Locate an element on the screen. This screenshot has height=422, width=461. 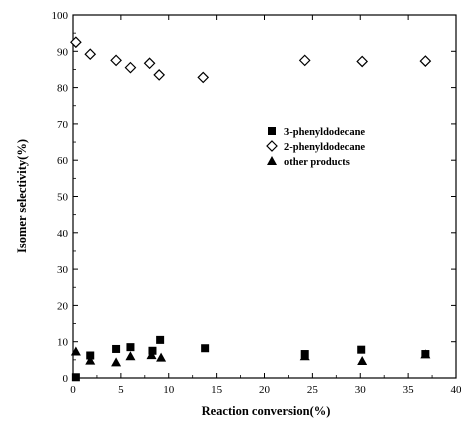
legend-label: other products is located at coordinates (317, 162).